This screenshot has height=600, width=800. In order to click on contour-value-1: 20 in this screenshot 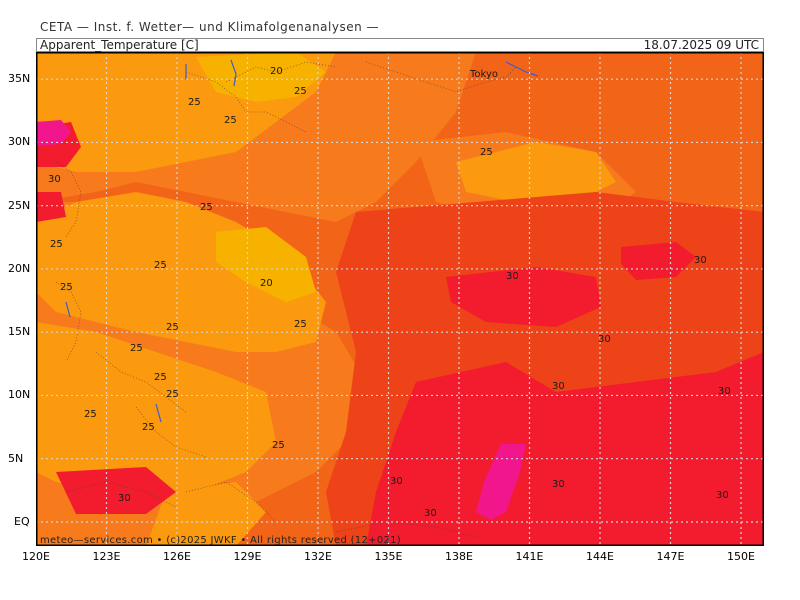, I will do `click(276, 71)`.